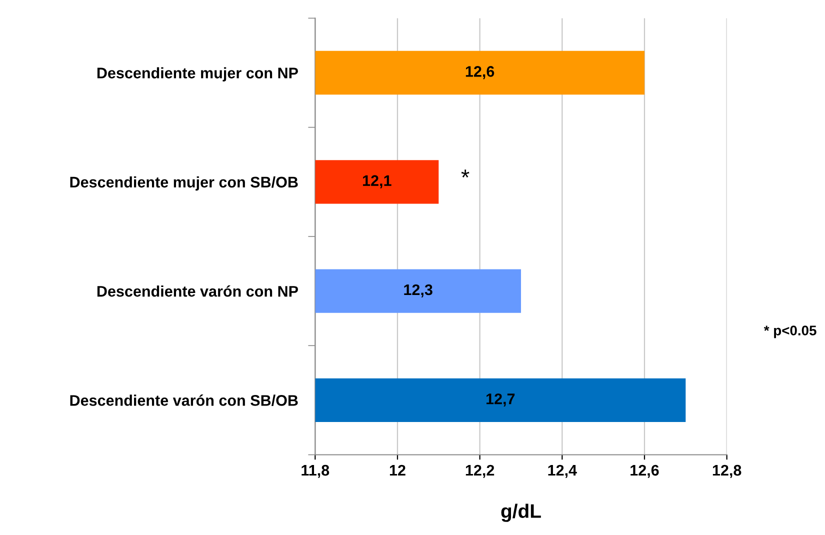  What do you see at coordinates (197, 74) in the screenshot?
I see `y-tick-label: Descendiente mujer con NP` at bounding box center [197, 74].